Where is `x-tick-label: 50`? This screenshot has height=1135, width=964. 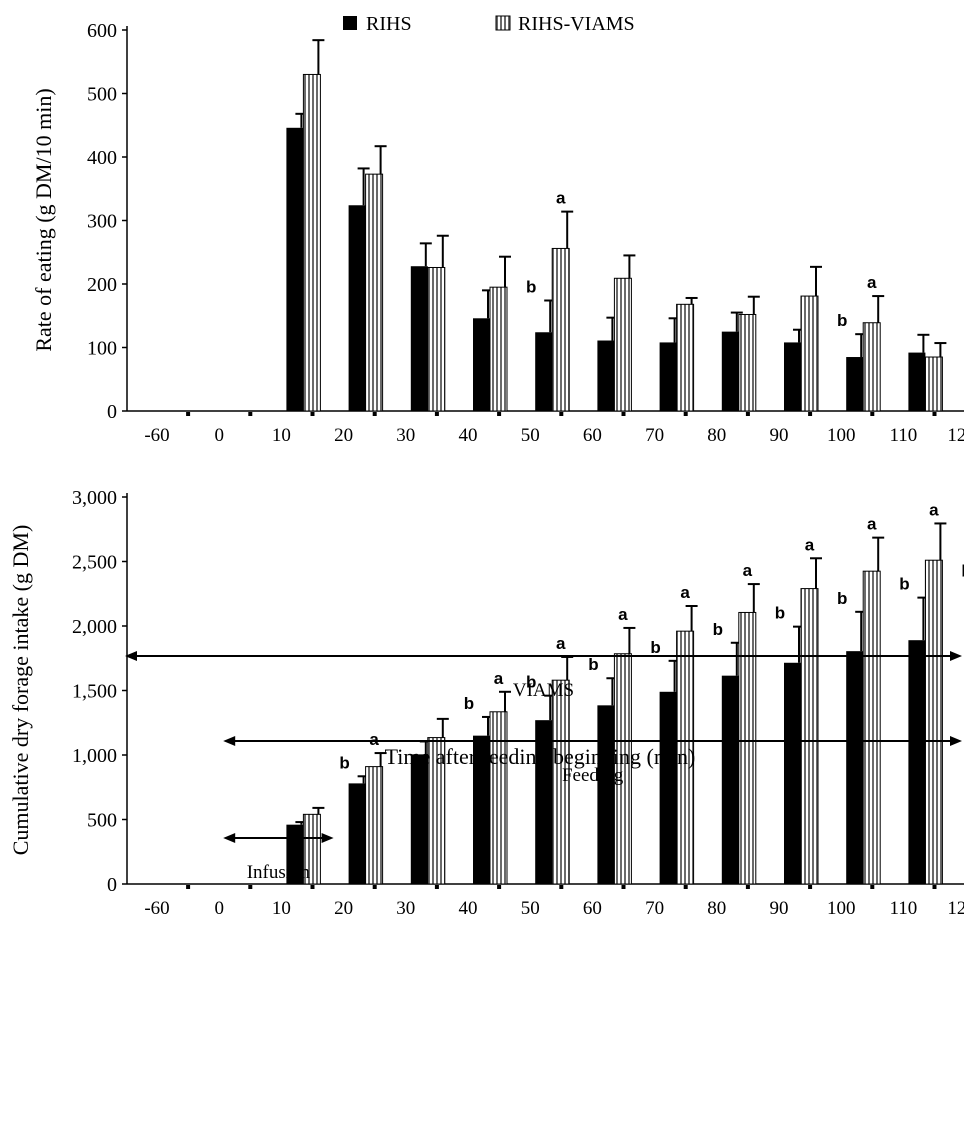 x-tick-label: 50 is located at coordinates (530, 908).